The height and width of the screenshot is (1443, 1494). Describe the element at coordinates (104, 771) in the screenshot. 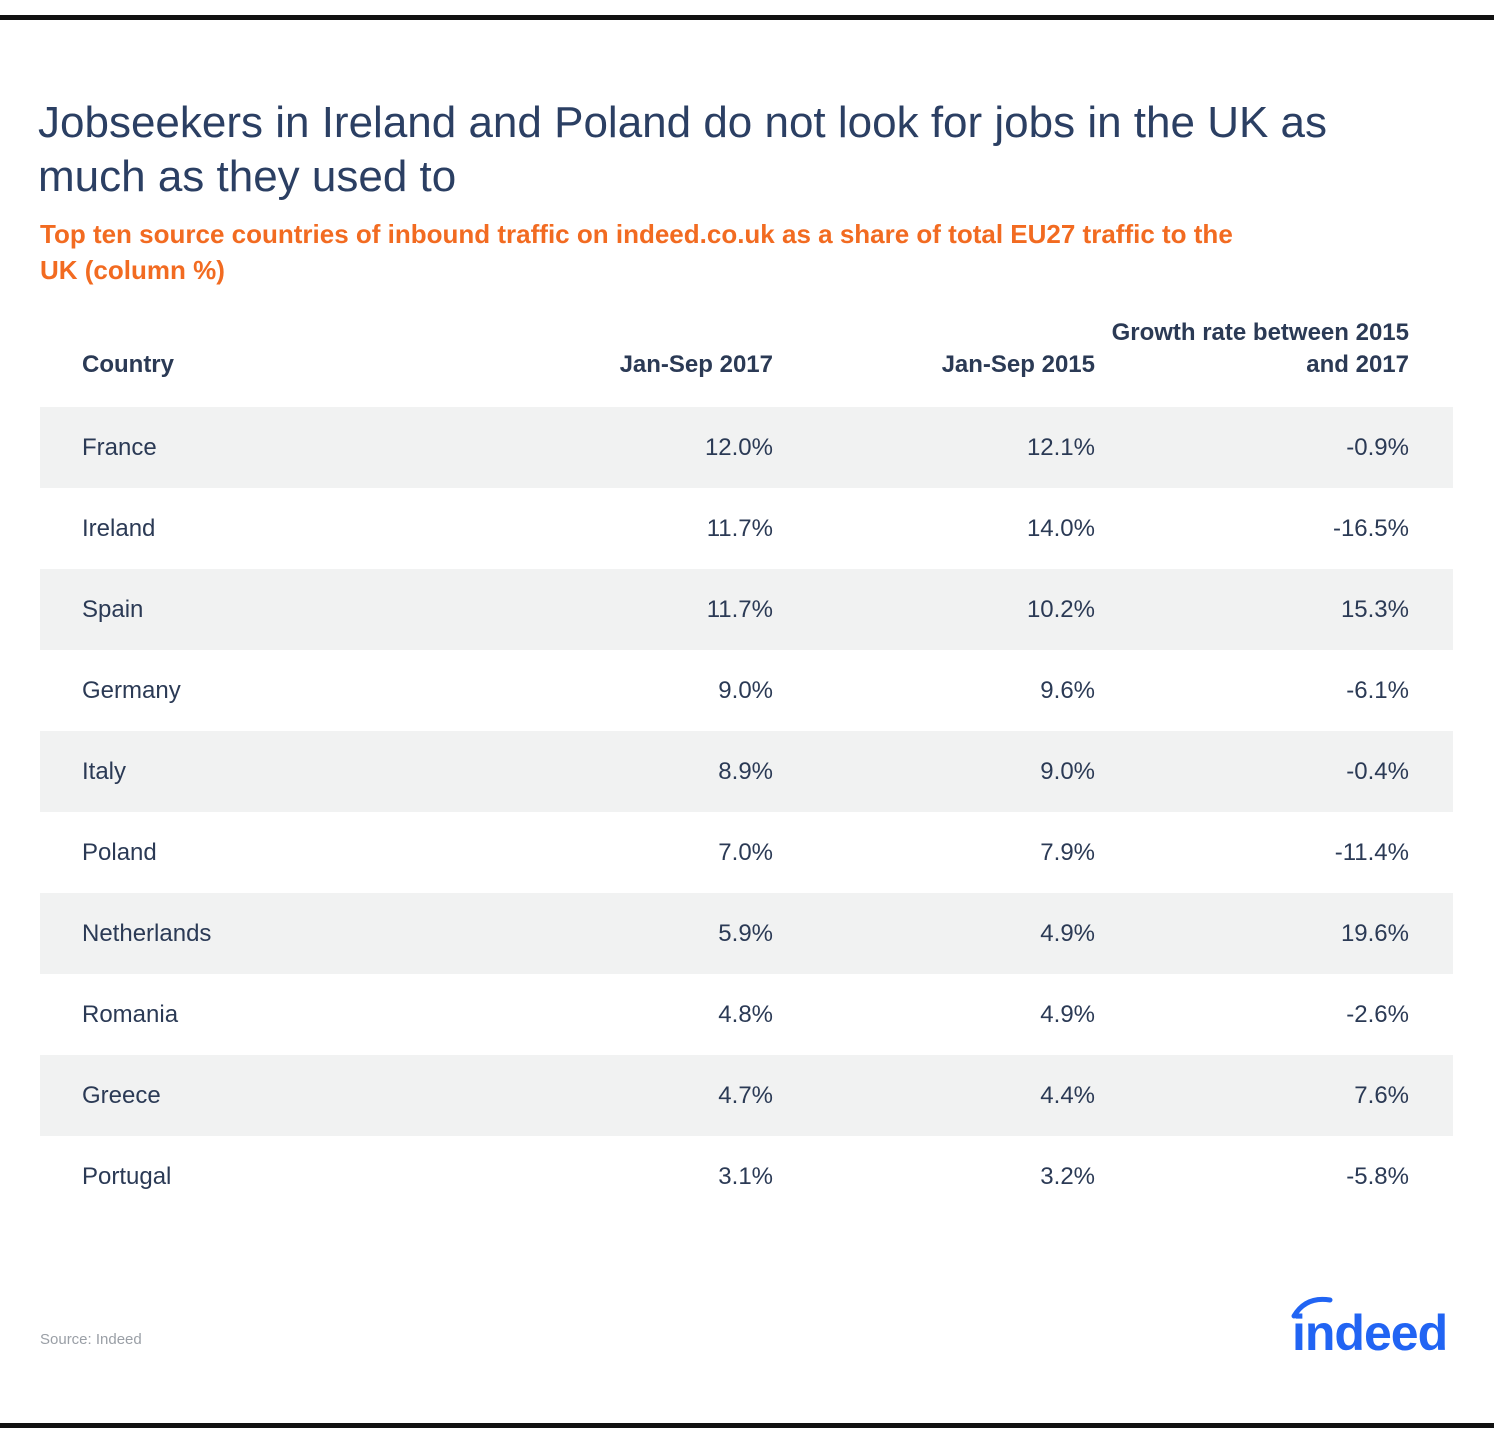

I see `country-cell: Italy` at that location.